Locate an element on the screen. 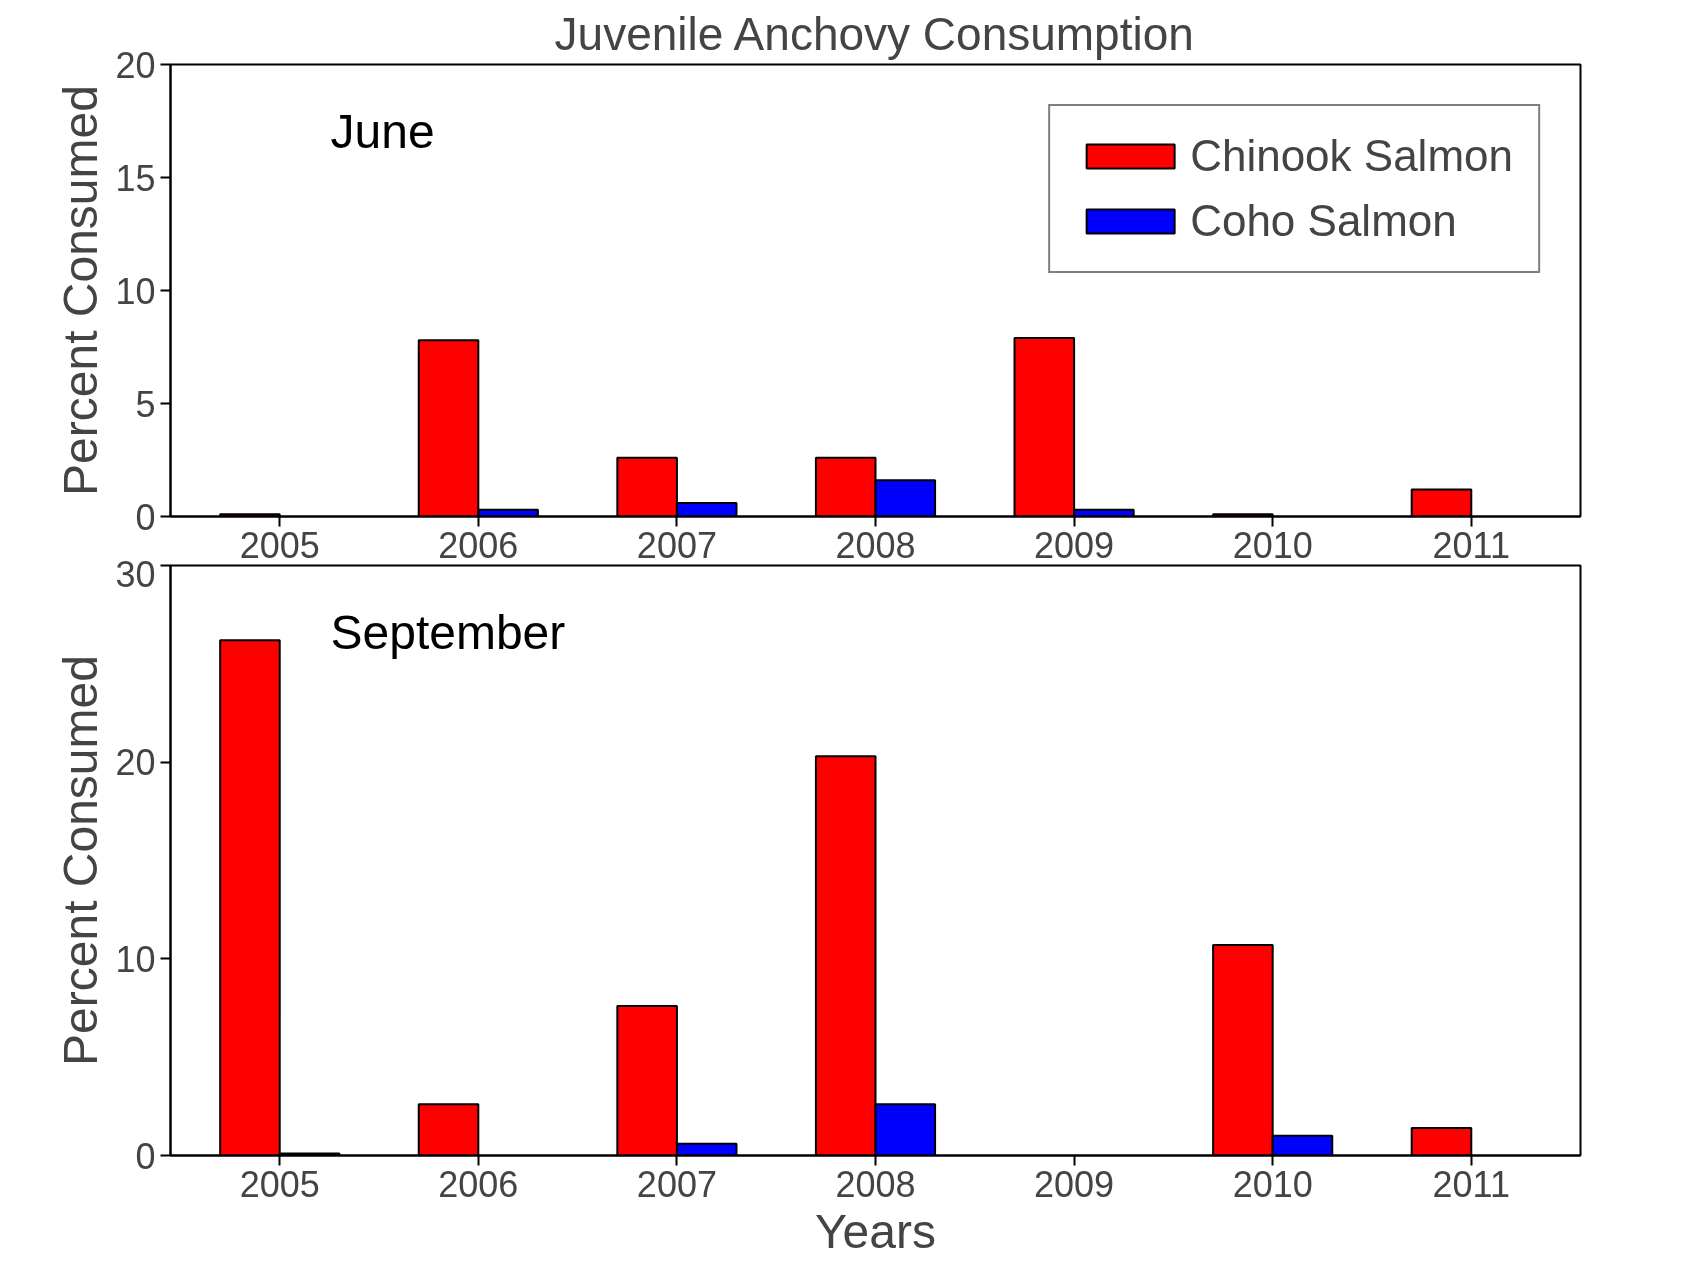 The width and height of the screenshot is (1690, 1280). annotation: June is located at coordinates (382, 131).